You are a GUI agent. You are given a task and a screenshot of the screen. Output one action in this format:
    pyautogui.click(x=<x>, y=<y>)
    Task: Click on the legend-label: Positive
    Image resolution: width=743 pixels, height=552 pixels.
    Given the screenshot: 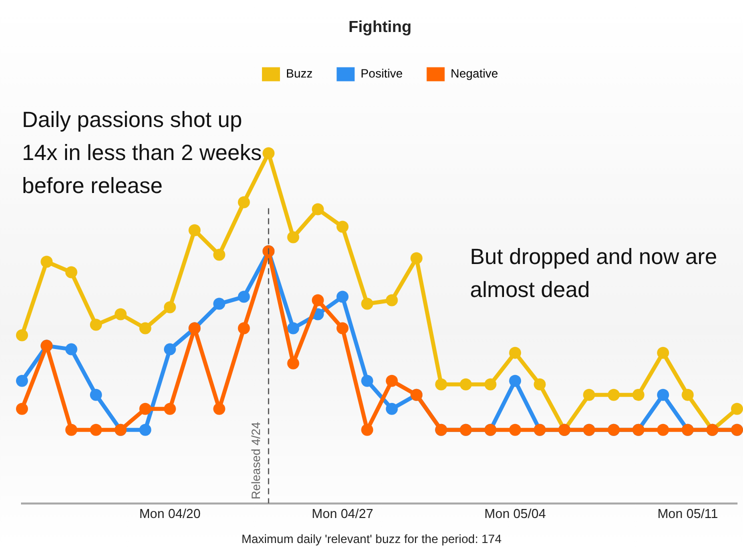 What is the action you would take?
    pyautogui.click(x=381, y=73)
    